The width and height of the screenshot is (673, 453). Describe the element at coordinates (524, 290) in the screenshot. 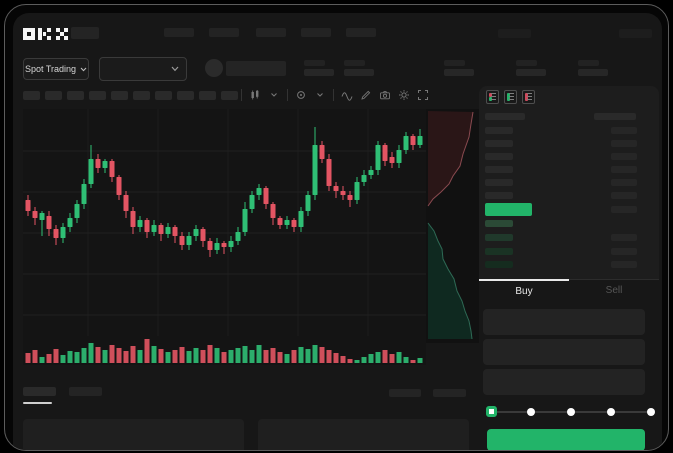

I see `tab-buy: Buy` at that location.